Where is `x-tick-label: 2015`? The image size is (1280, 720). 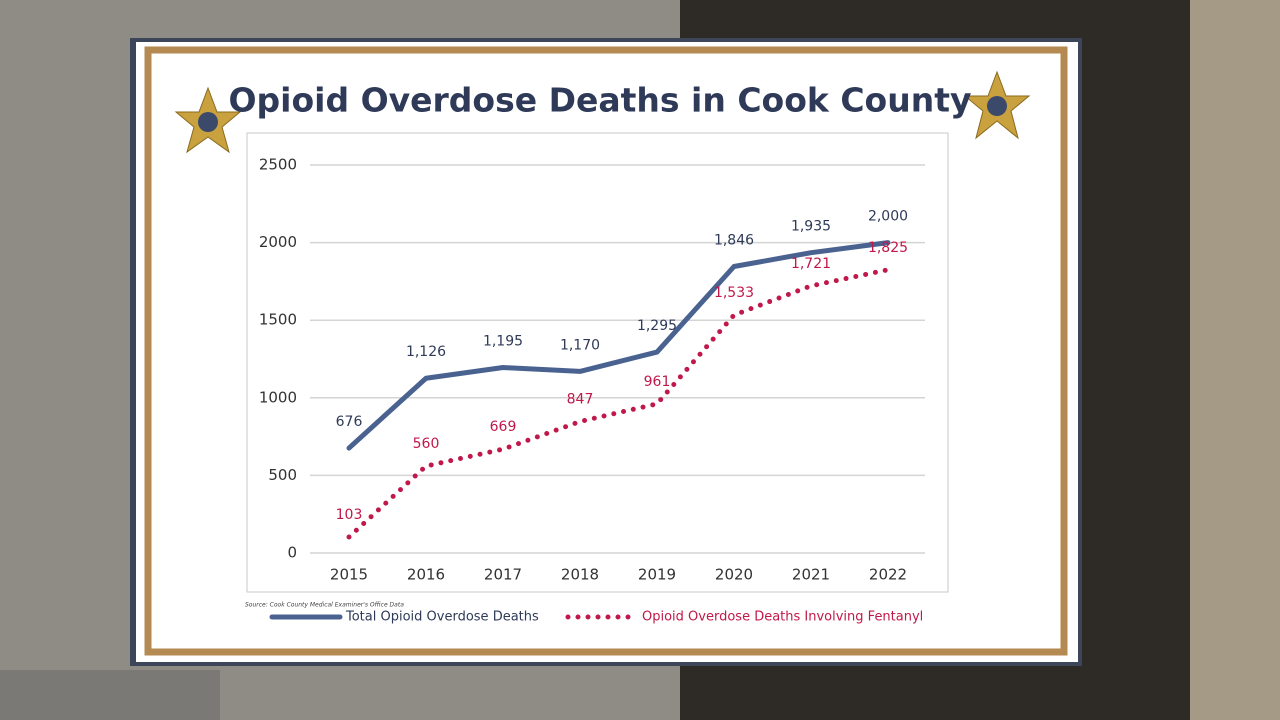 x-tick-label: 2015 is located at coordinates (349, 575).